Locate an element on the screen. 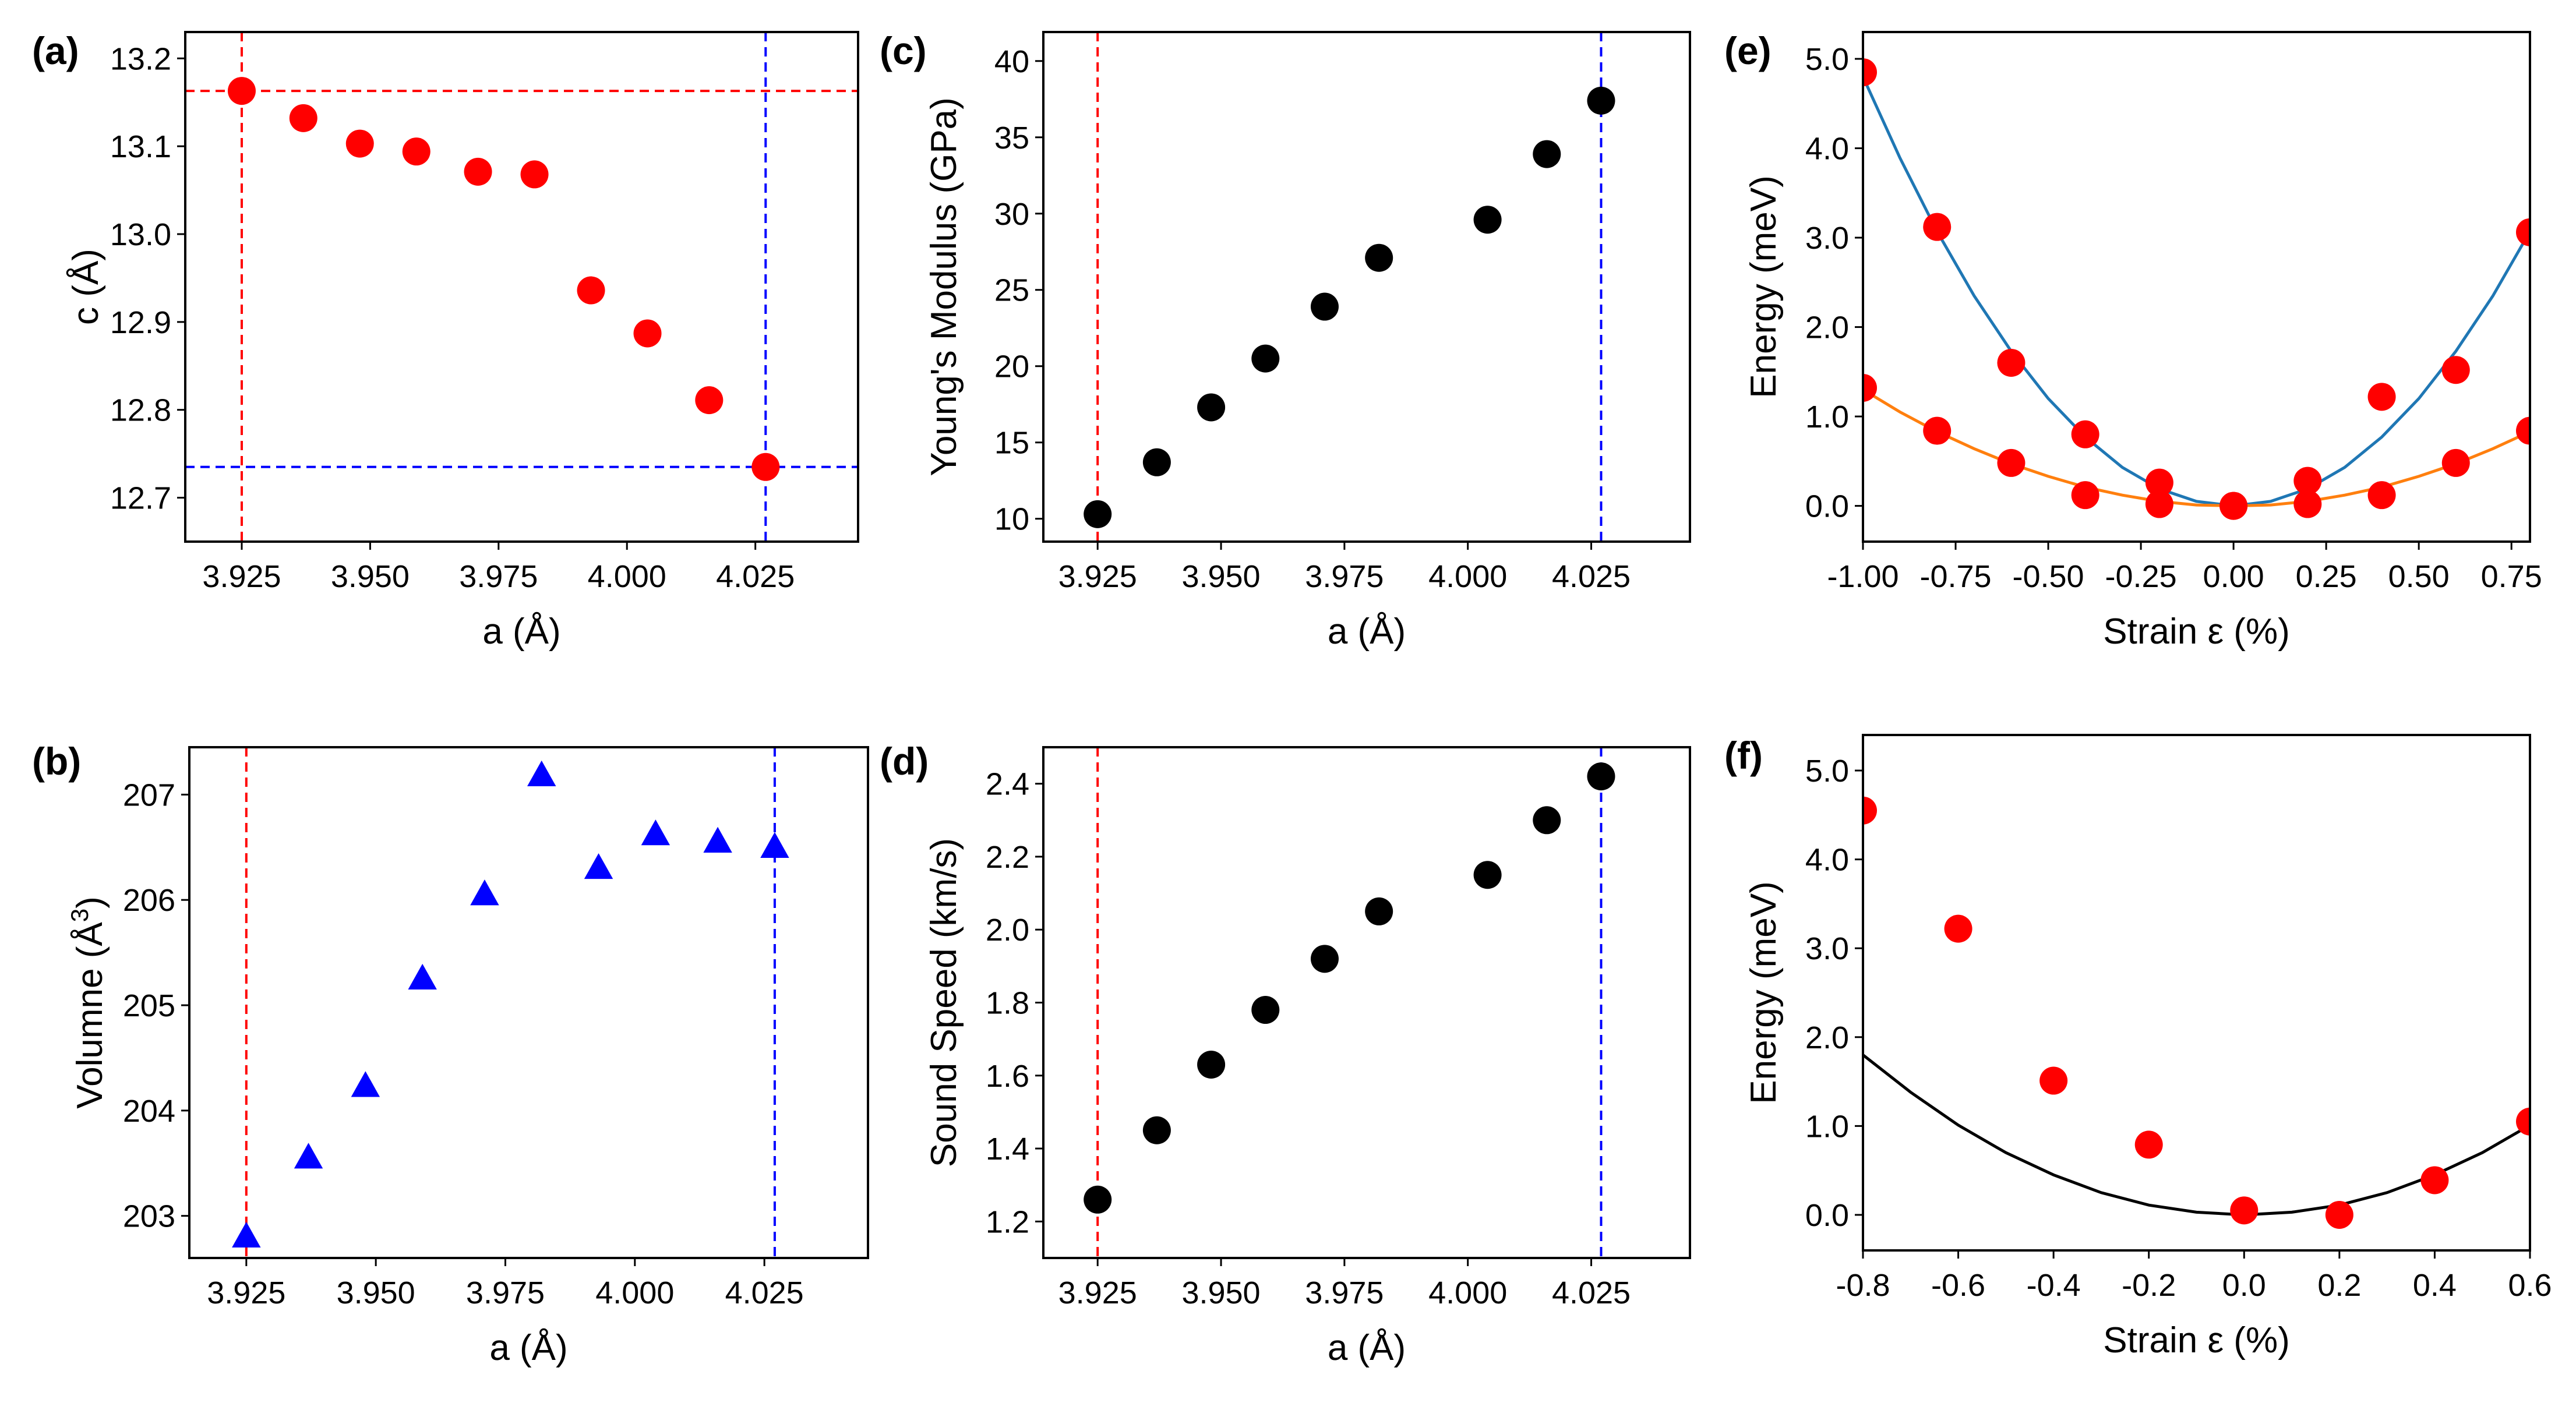  x-tick-label: 4.025 is located at coordinates (755, 577).